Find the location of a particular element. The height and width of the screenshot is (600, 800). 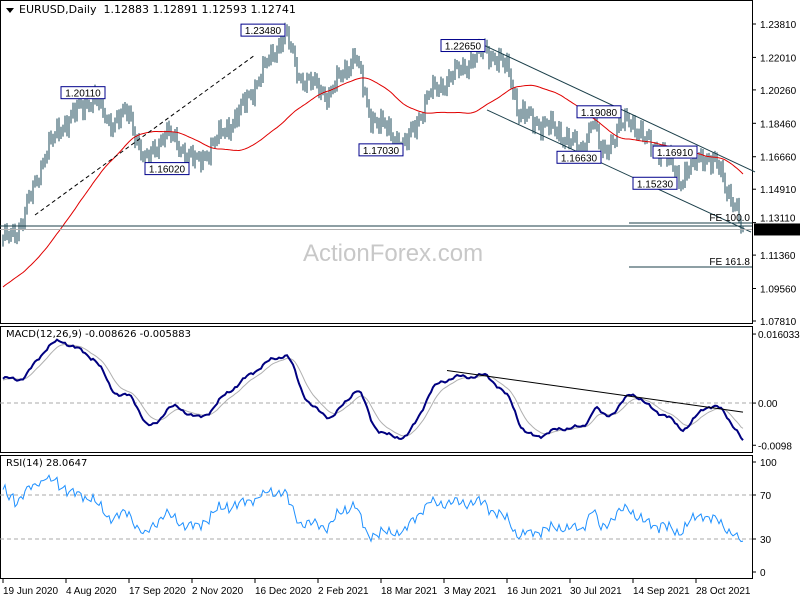

swing-label-text: 1.19080 is located at coordinates (599, 113).